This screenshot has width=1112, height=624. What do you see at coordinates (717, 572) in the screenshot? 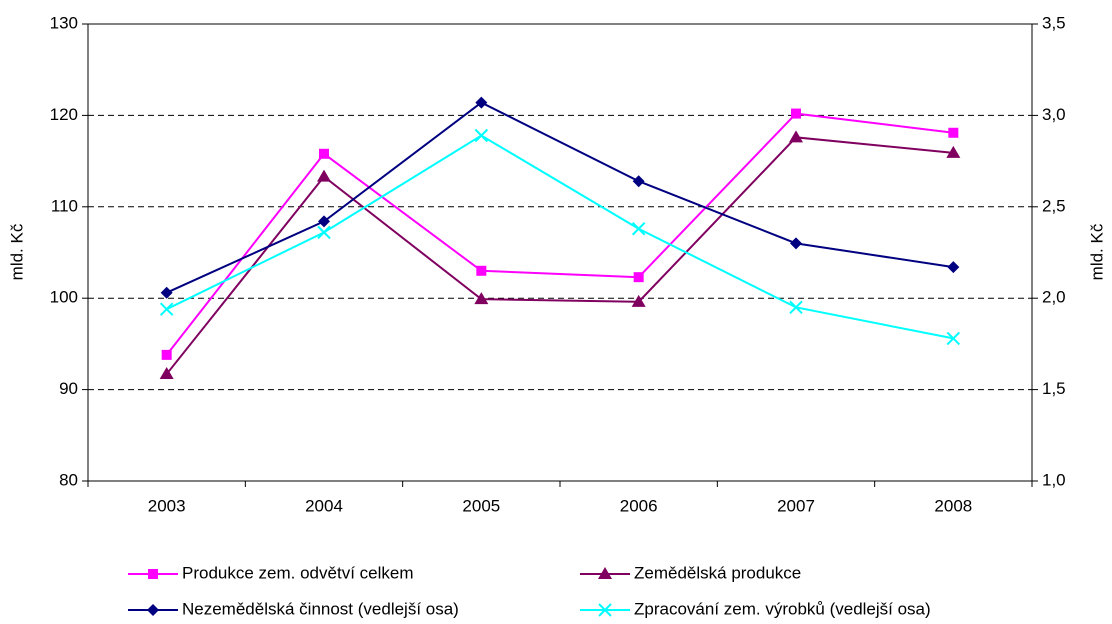
I see `legend-label: Zemědělská produkce` at bounding box center [717, 572].